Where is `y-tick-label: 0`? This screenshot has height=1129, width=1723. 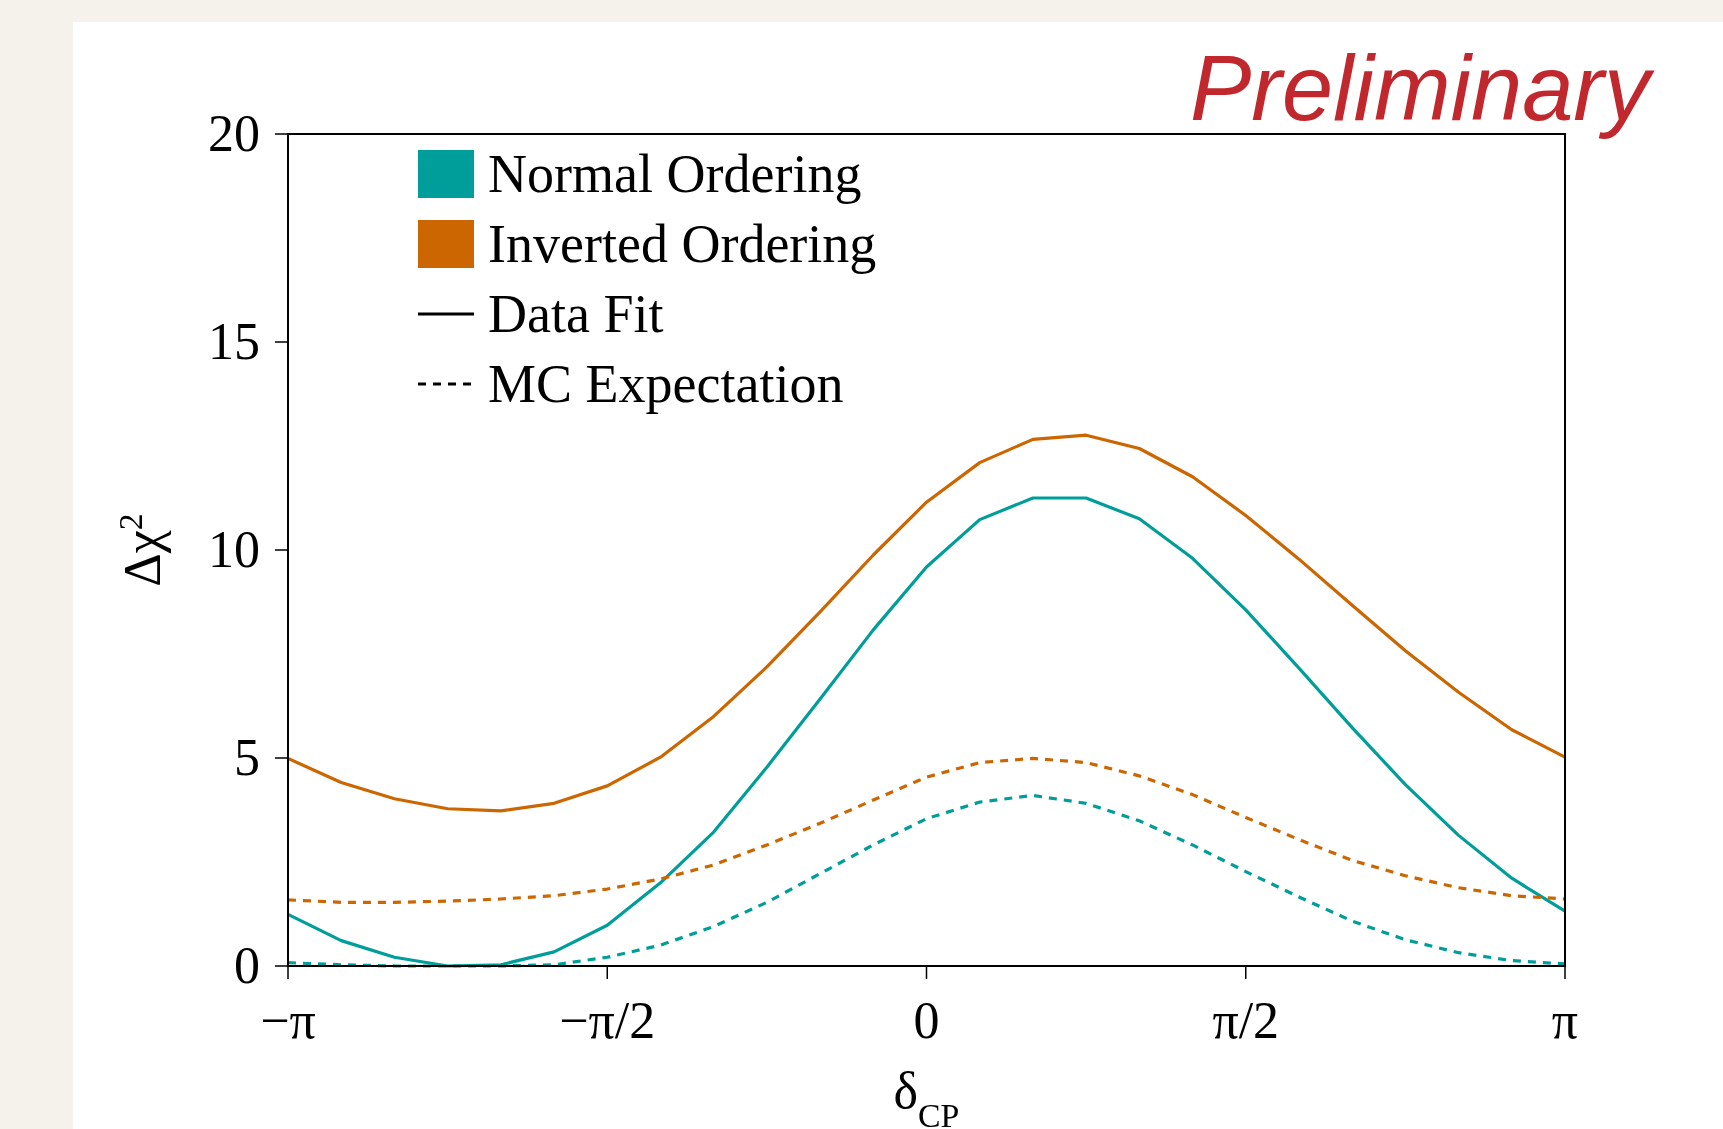 y-tick-label: 0 is located at coordinates (247, 965).